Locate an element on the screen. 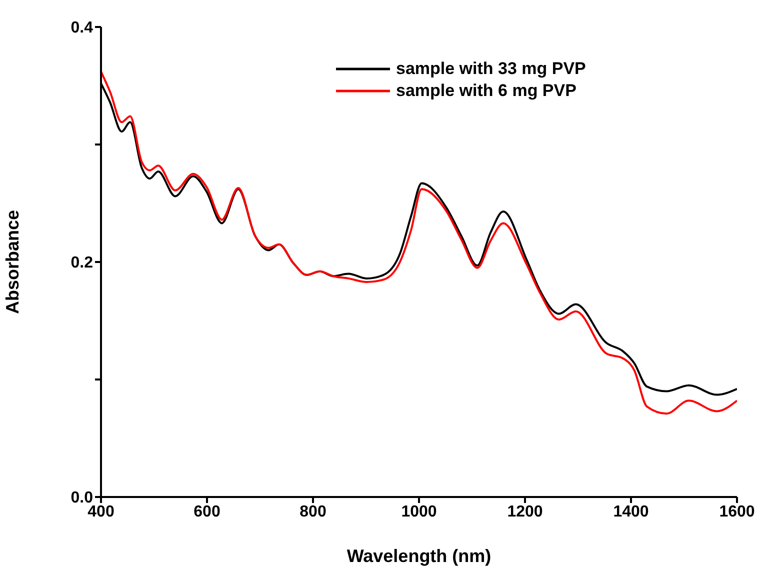 Image resolution: width=765 pixels, height=580 pixels. y-tick-label: 0.2 is located at coordinates (82, 263).